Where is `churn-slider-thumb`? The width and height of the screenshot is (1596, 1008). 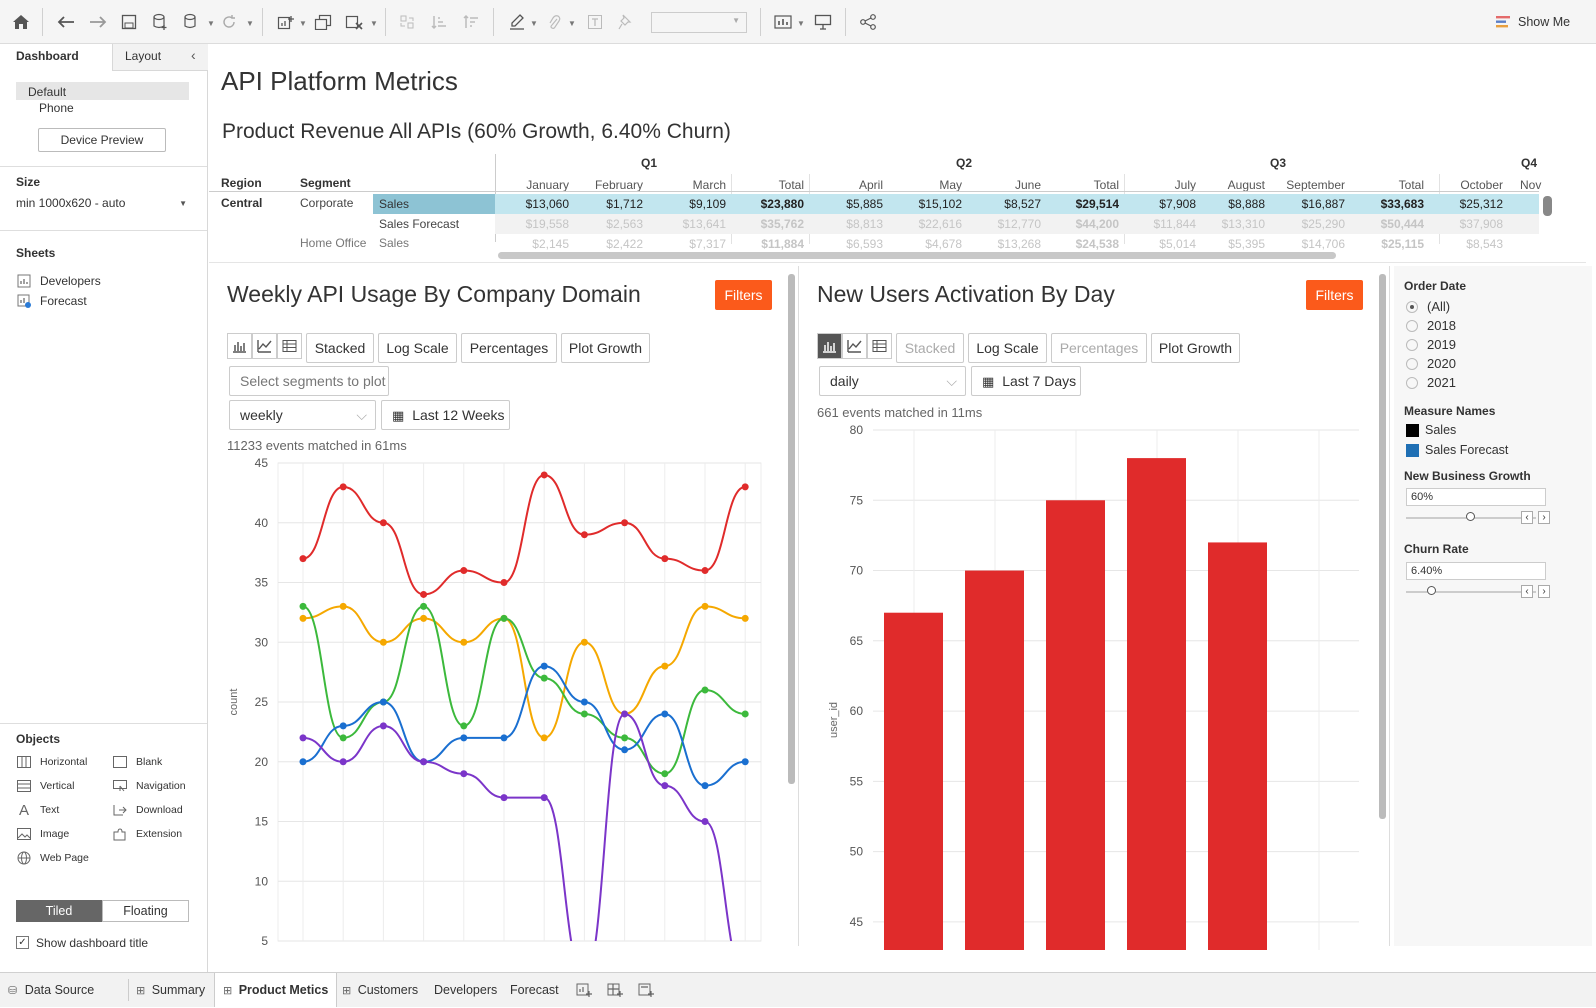 churn-slider-thumb is located at coordinates (1431, 590).